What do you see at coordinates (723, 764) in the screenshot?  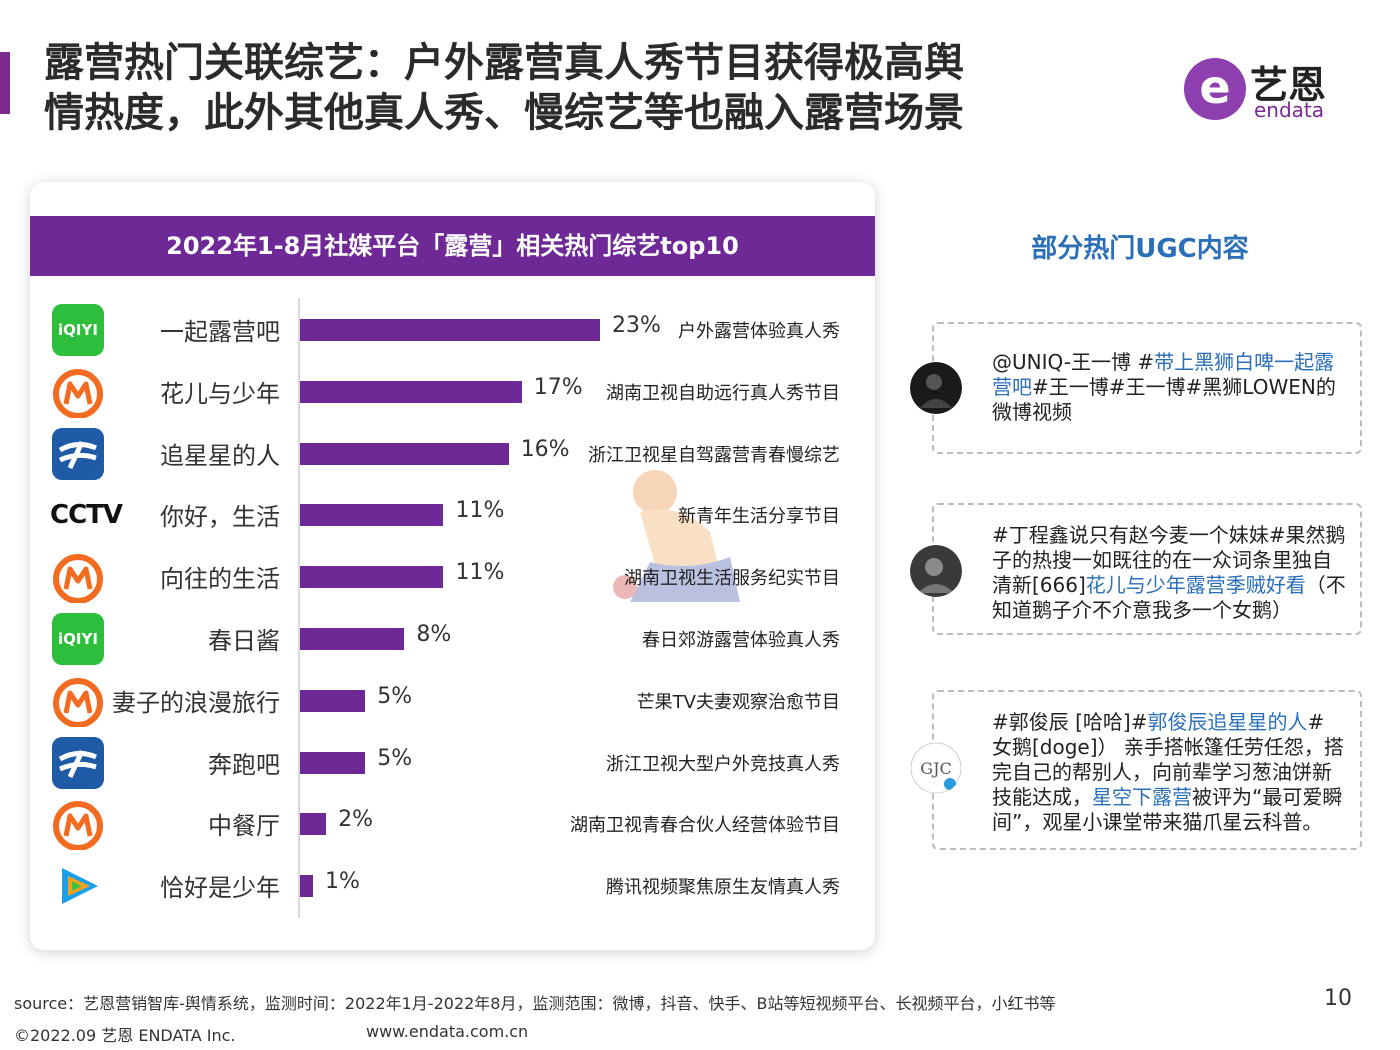 I see `show-description: 浙江卫视大型户外竞技真人秀` at bounding box center [723, 764].